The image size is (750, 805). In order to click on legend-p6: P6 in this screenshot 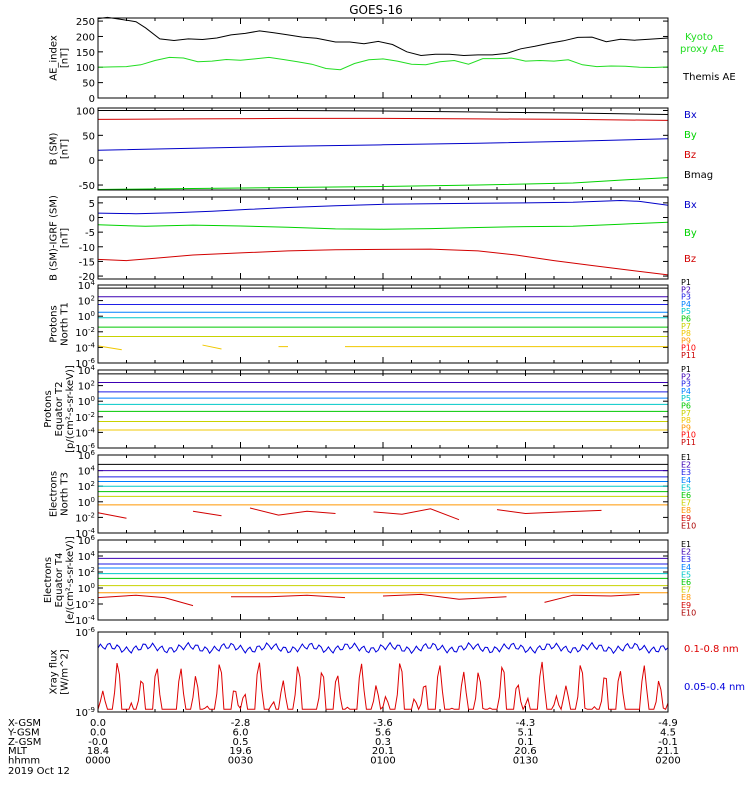, I will do `click(686, 319)`.